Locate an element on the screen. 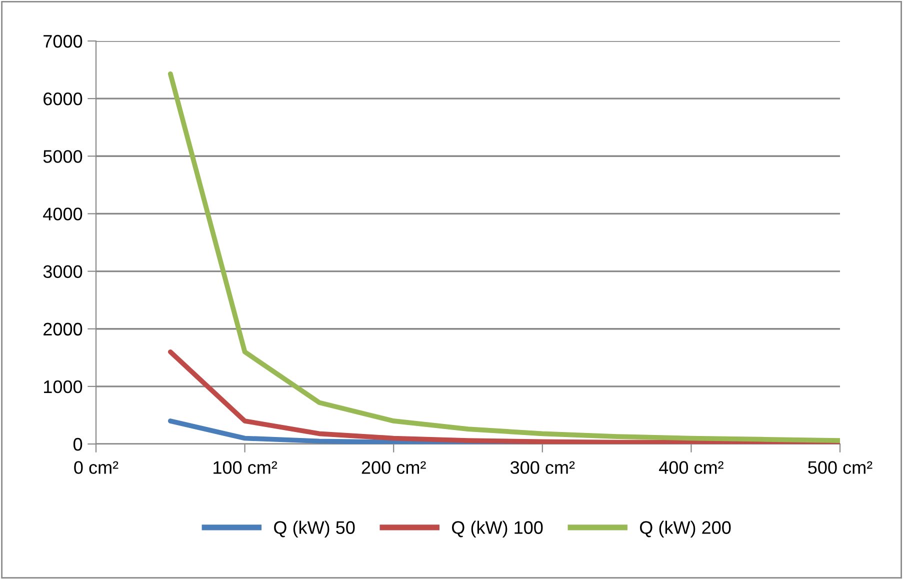 The height and width of the screenshot is (579, 904). y-tick-label: 7000 is located at coordinates (63, 41).